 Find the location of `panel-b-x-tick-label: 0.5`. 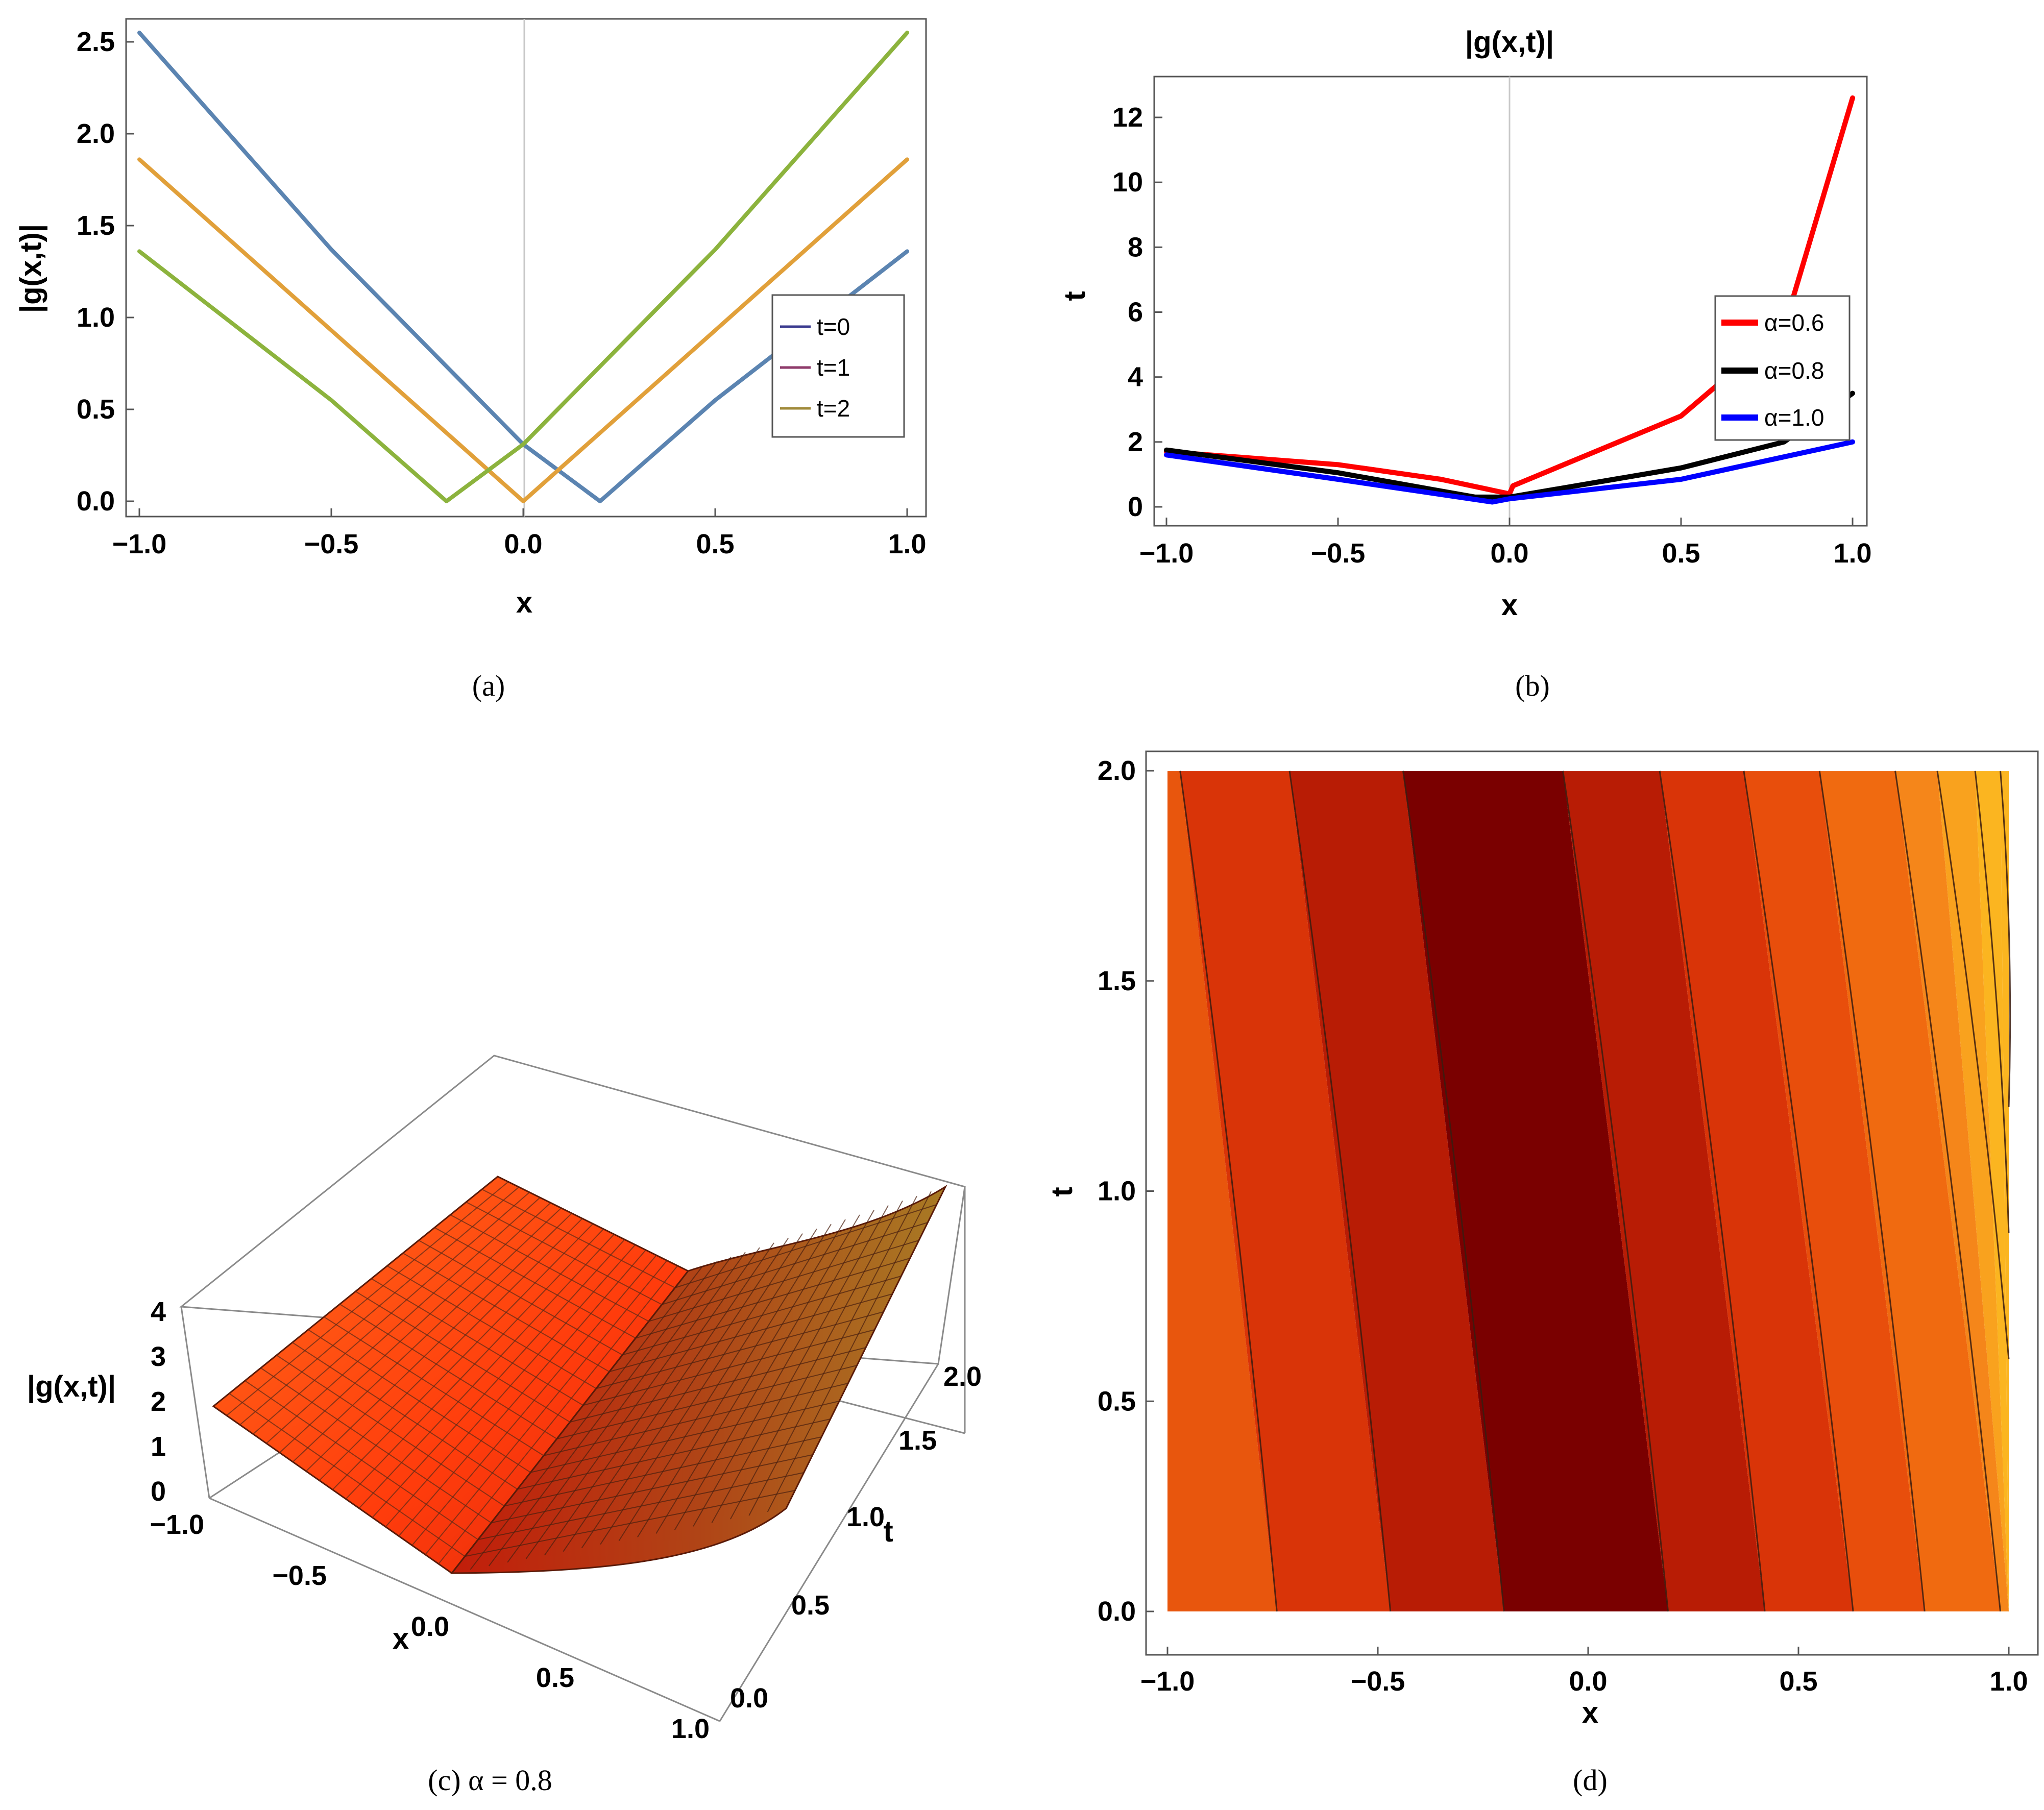

panel-b-x-tick-label: 0.5 is located at coordinates (1681, 553).